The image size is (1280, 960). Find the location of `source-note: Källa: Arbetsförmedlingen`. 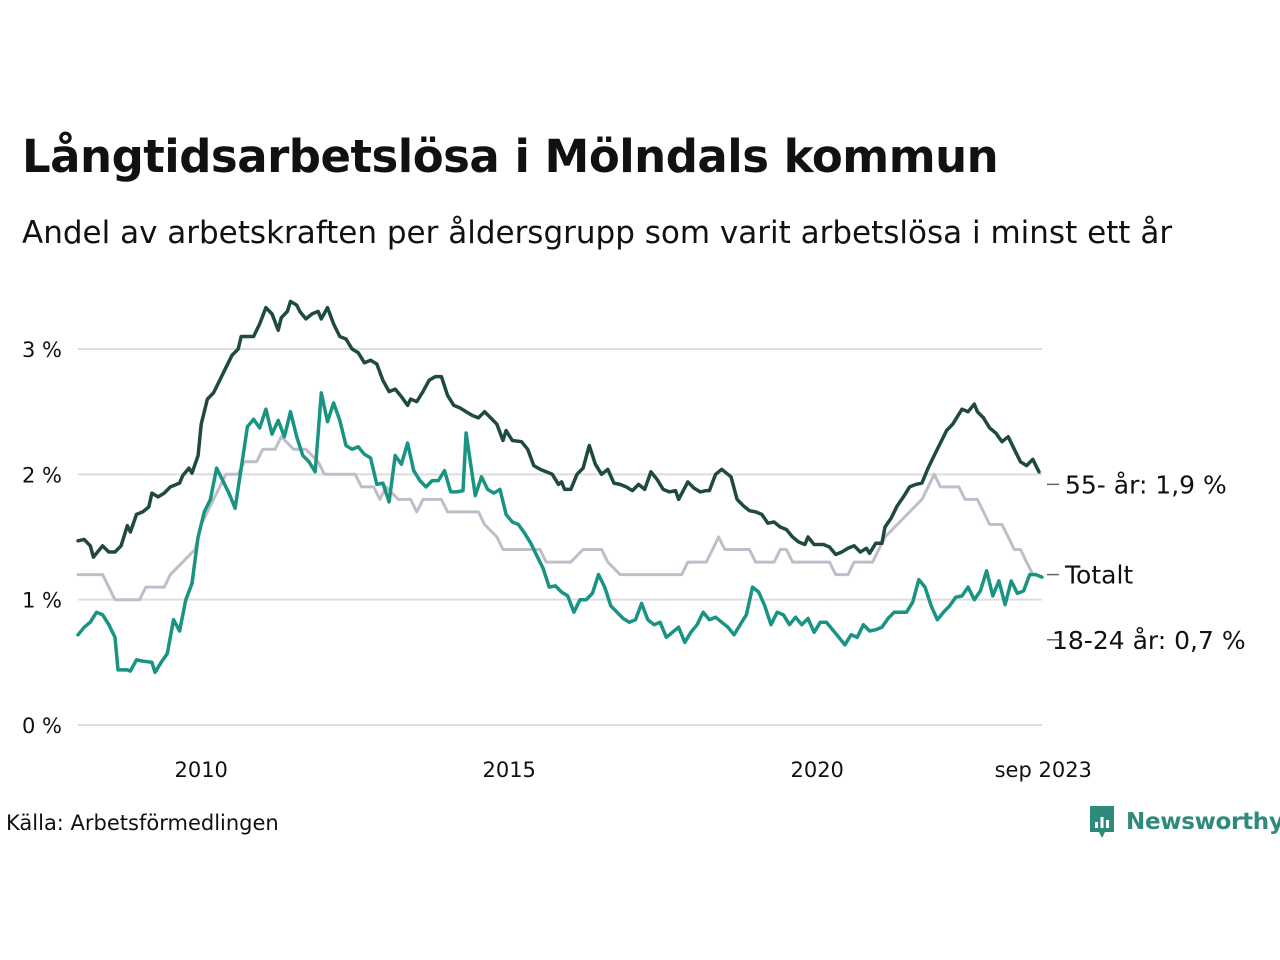

source-note: Källa: Arbetsförmedlingen is located at coordinates (142, 823).